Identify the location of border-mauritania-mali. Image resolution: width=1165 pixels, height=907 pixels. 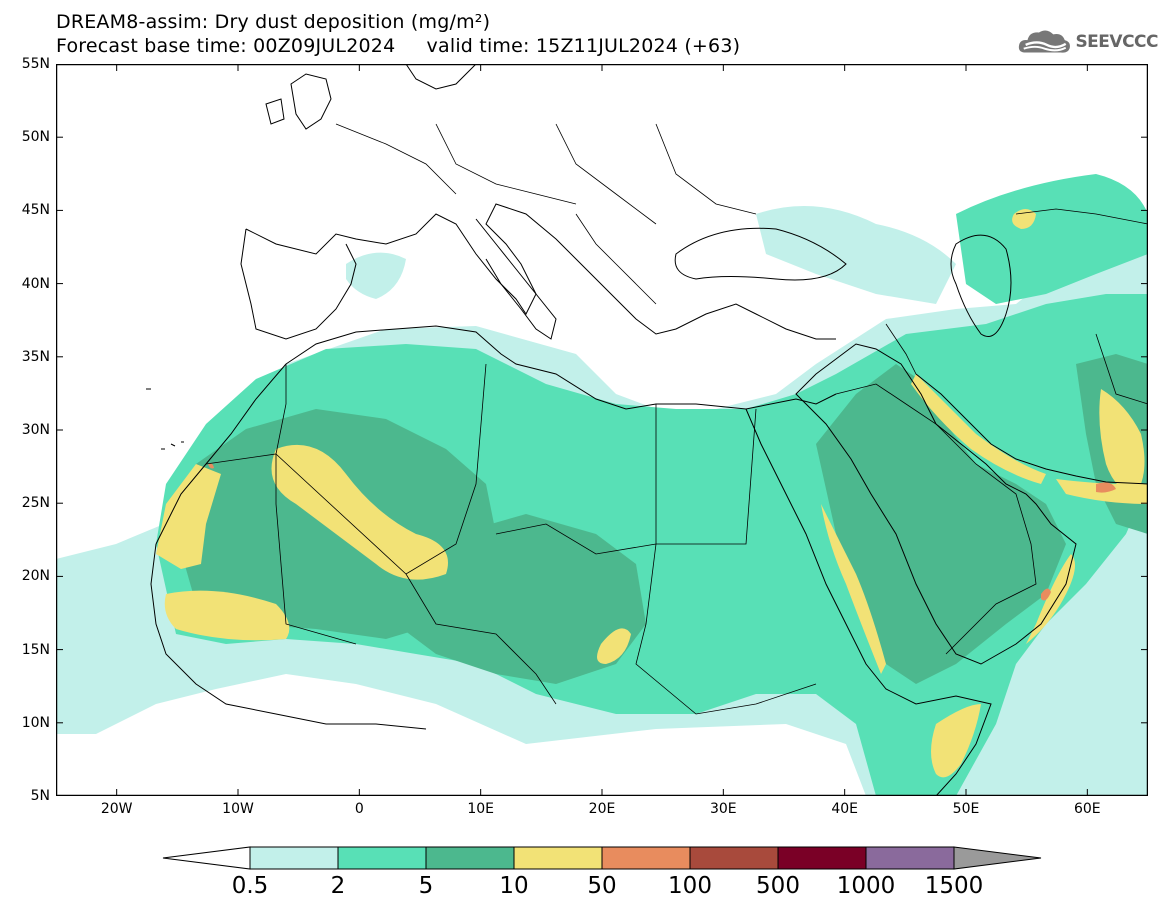
(281, 549).